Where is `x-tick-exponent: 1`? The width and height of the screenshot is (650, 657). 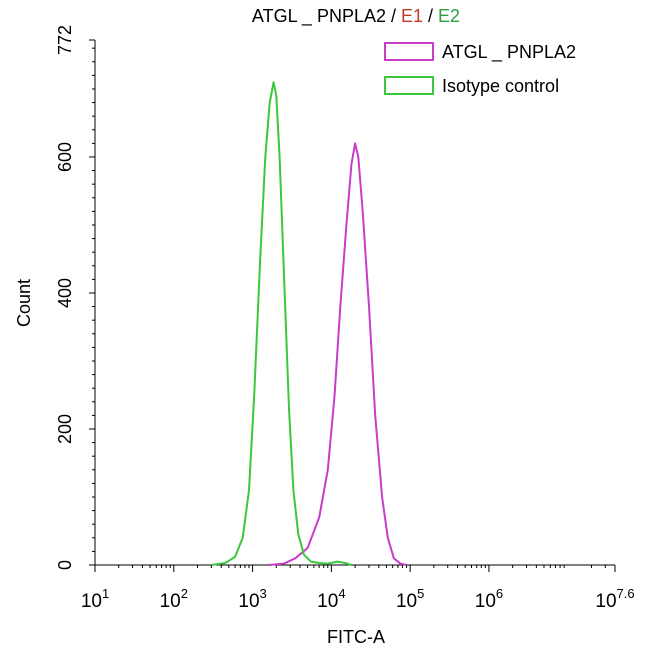
x-tick-exponent: 1 is located at coordinates (105, 593).